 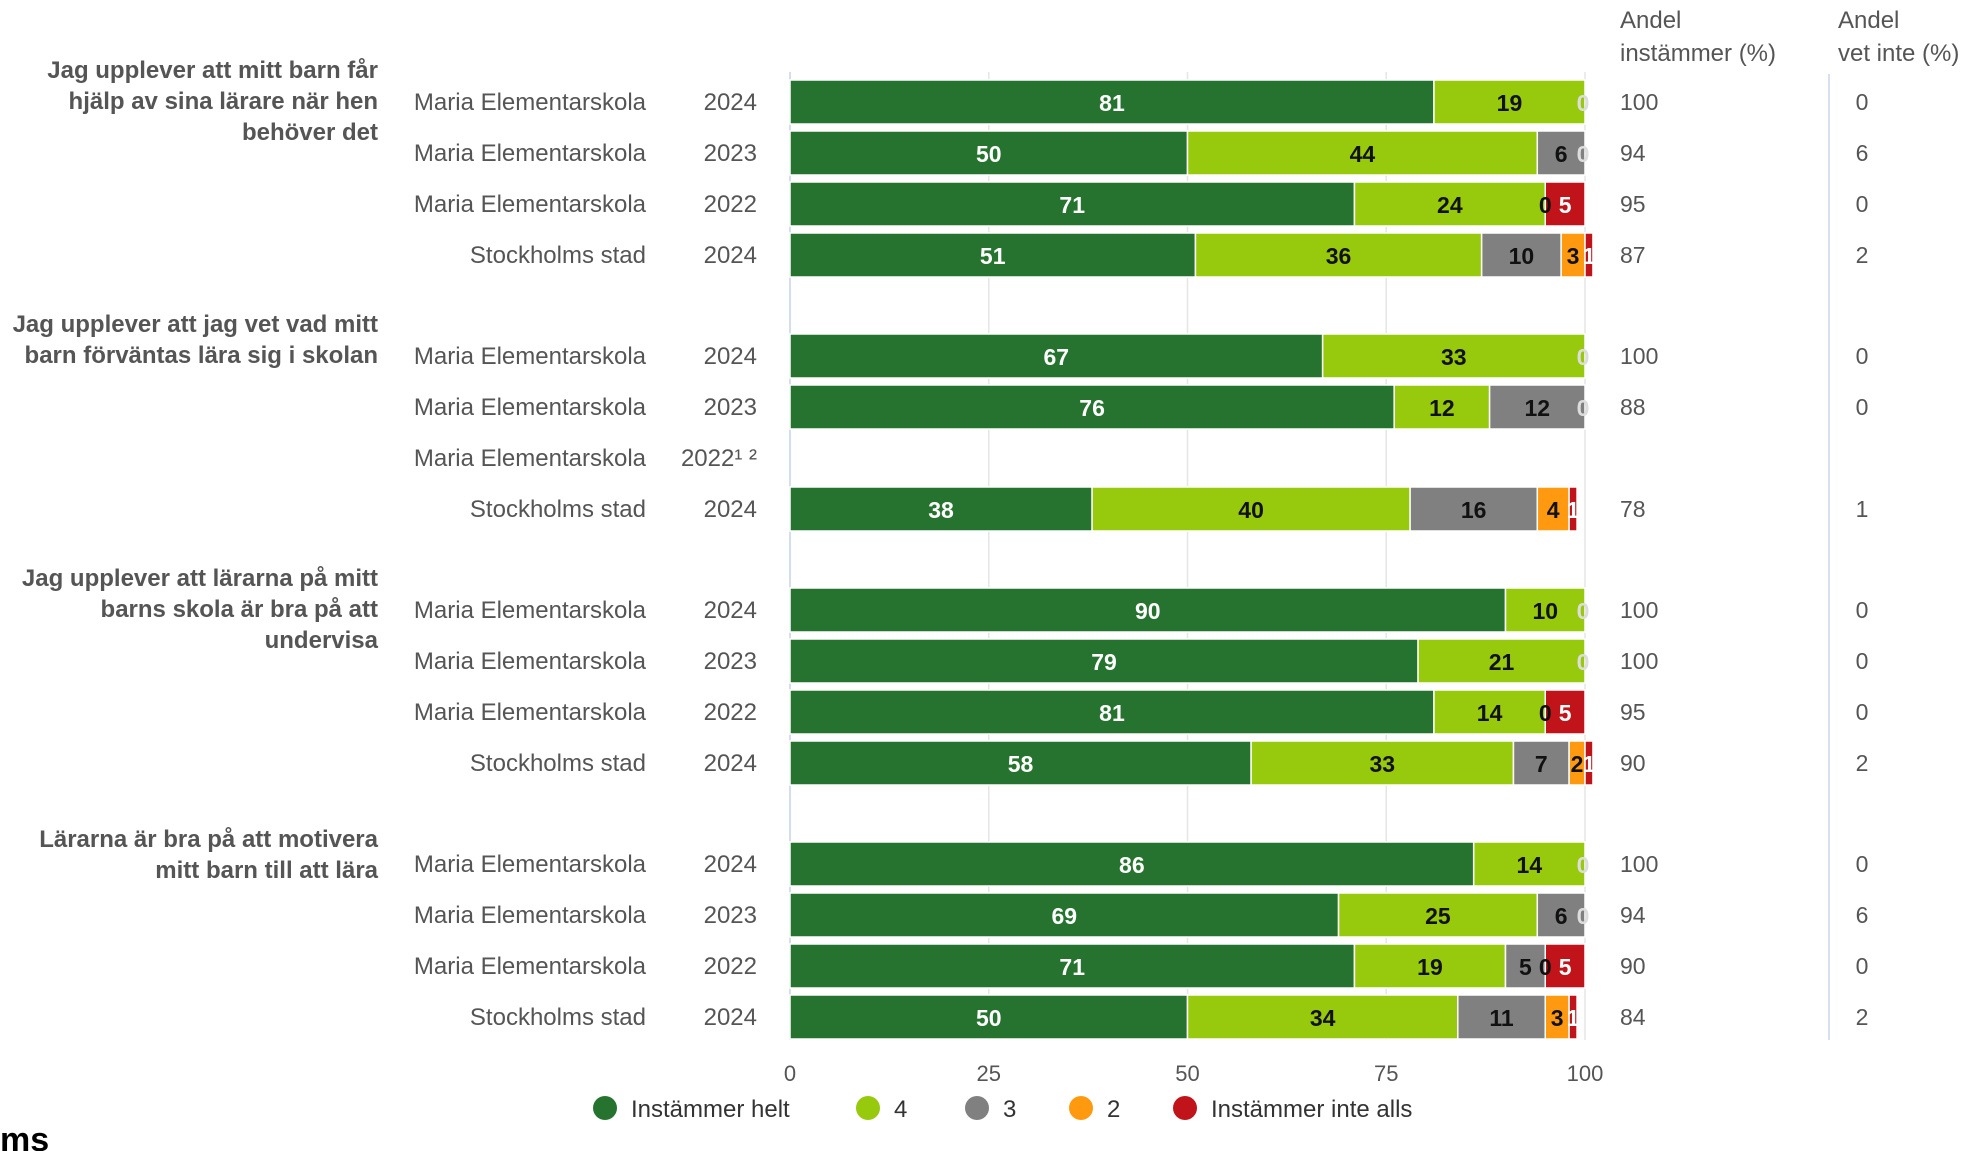 What do you see at coordinates (1002, 1109) in the screenshot?
I see `legend: Instämmer helt 4 3 2 Instämmer inte alls` at bounding box center [1002, 1109].